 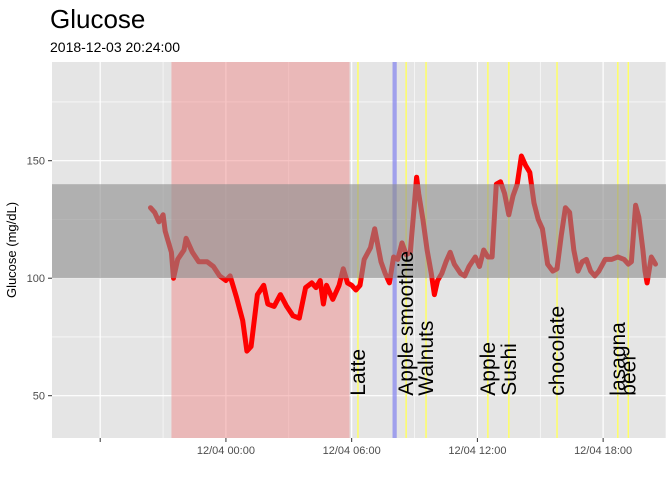 I want to click on food-event-label: Apple smoothie, so click(x=406, y=323).